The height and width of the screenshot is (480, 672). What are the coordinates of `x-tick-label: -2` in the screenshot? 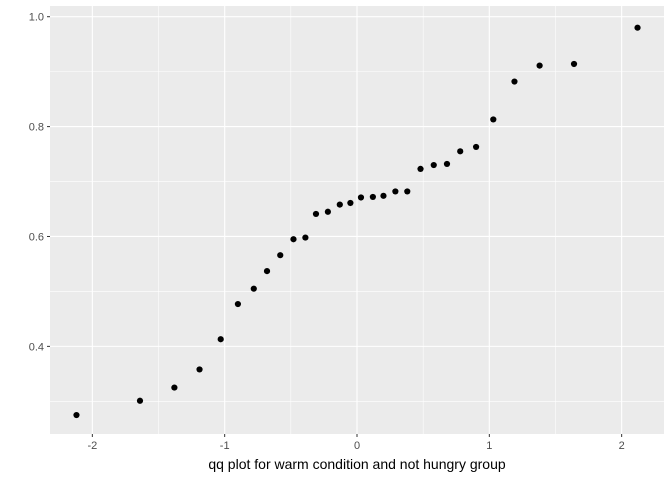 It's located at (92, 446).